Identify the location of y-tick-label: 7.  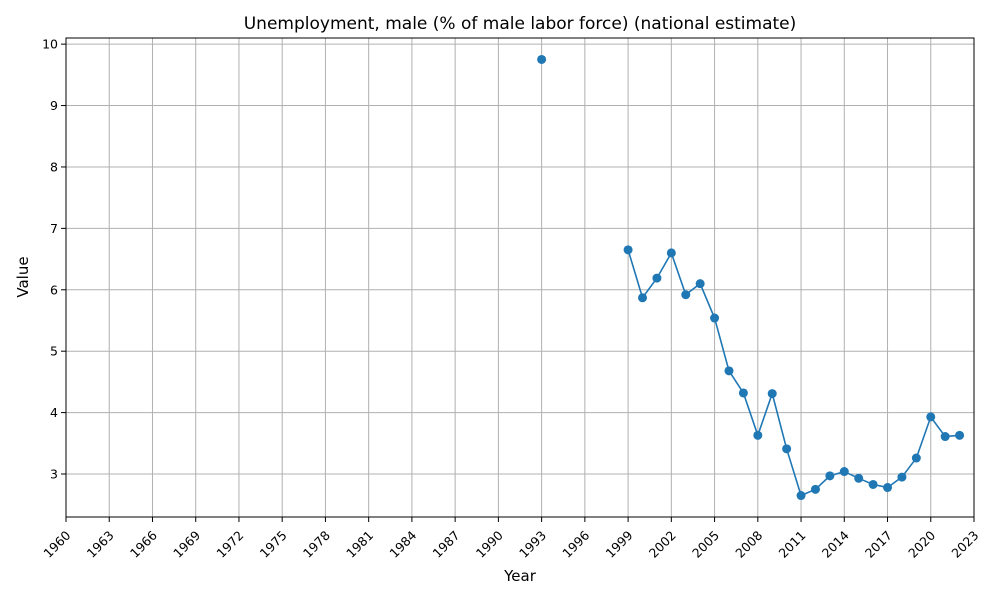
(54, 228).